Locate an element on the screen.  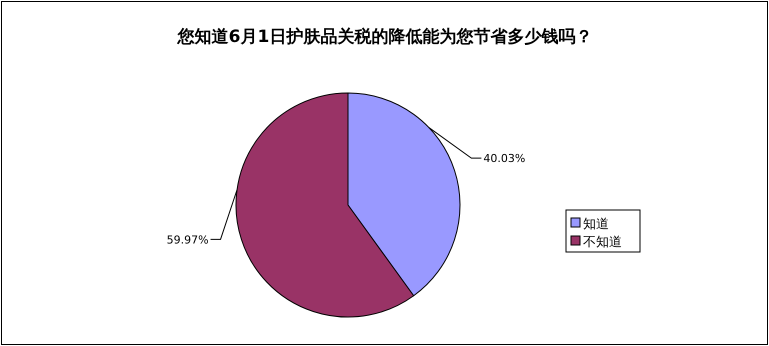
legend-label: 知道 is located at coordinates (596, 224).